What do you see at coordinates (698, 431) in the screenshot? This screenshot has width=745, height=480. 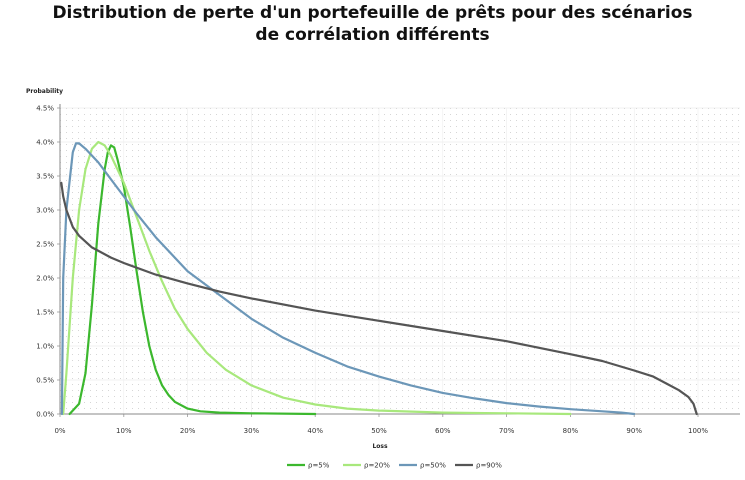 I see `x-tick-label: 100%` at bounding box center [698, 431].